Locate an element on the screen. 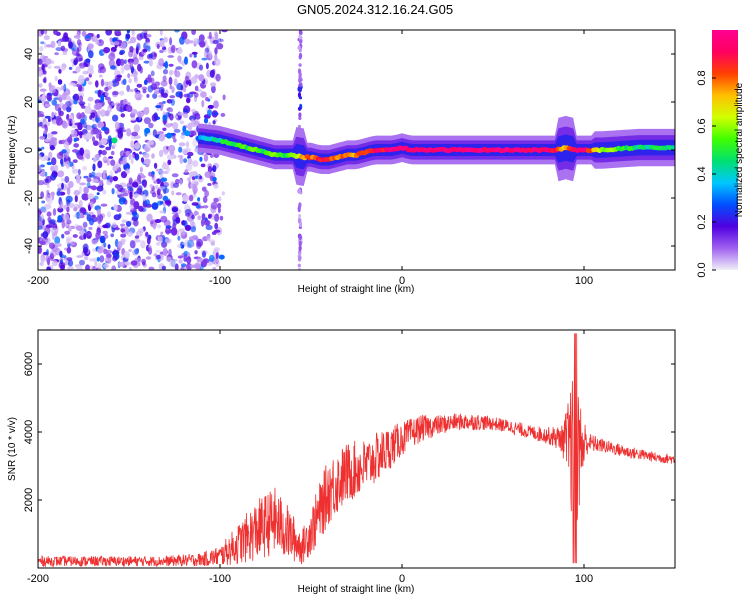  spectrogram-noise-layer is located at coordinates (133, 150).